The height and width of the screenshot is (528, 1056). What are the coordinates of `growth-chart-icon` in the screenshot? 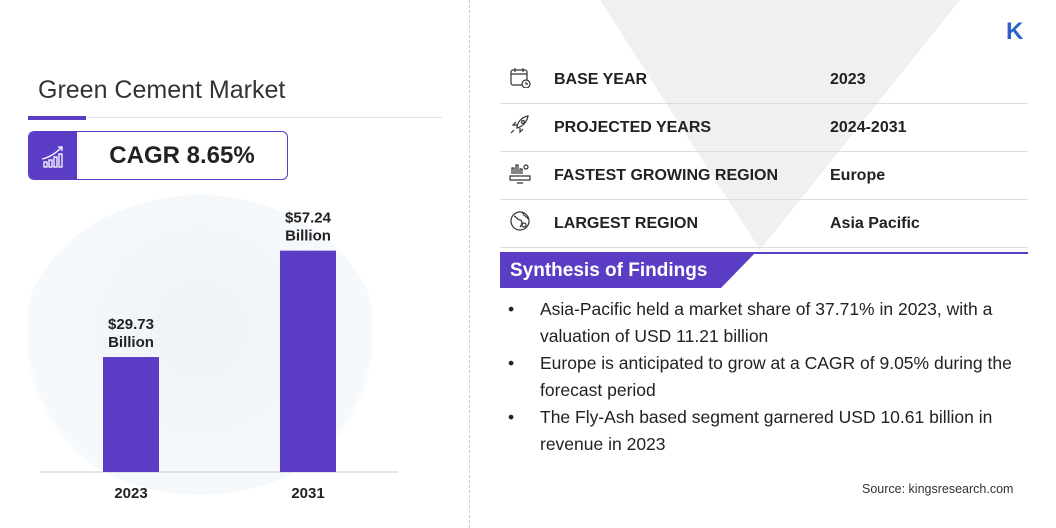 It's located at (53, 155).